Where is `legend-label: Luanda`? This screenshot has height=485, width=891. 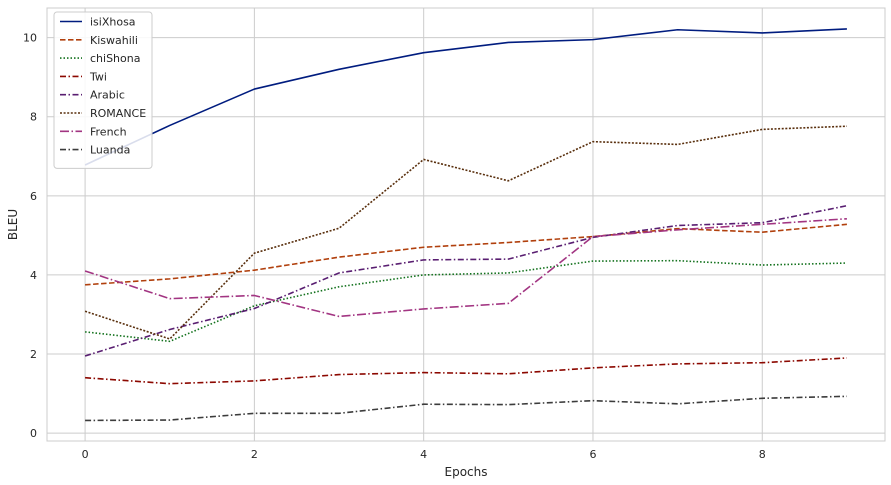
legend-label: Luanda is located at coordinates (110, 150).